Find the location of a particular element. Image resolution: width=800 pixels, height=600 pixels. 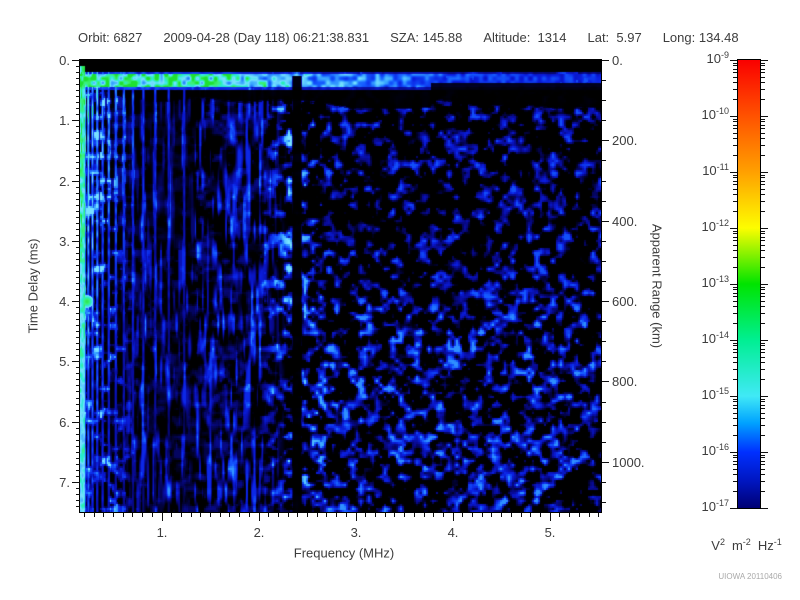

colorbar-tick-label: 10-12 is located at coordinates (715, 226).